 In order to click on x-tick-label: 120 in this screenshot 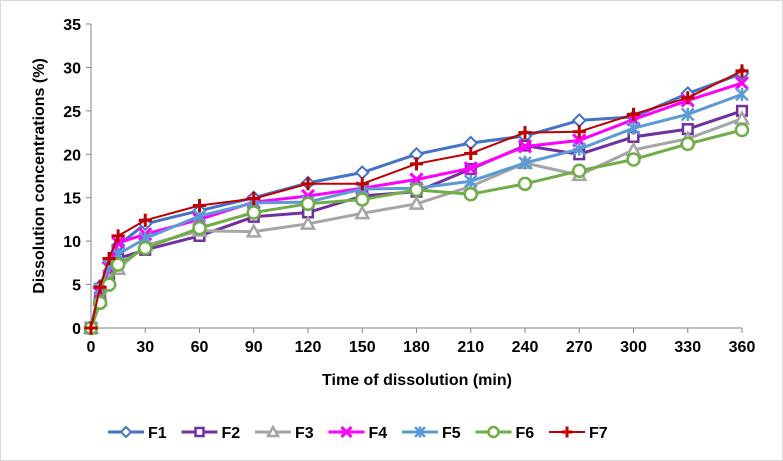, I will do `click(308, 347)`.